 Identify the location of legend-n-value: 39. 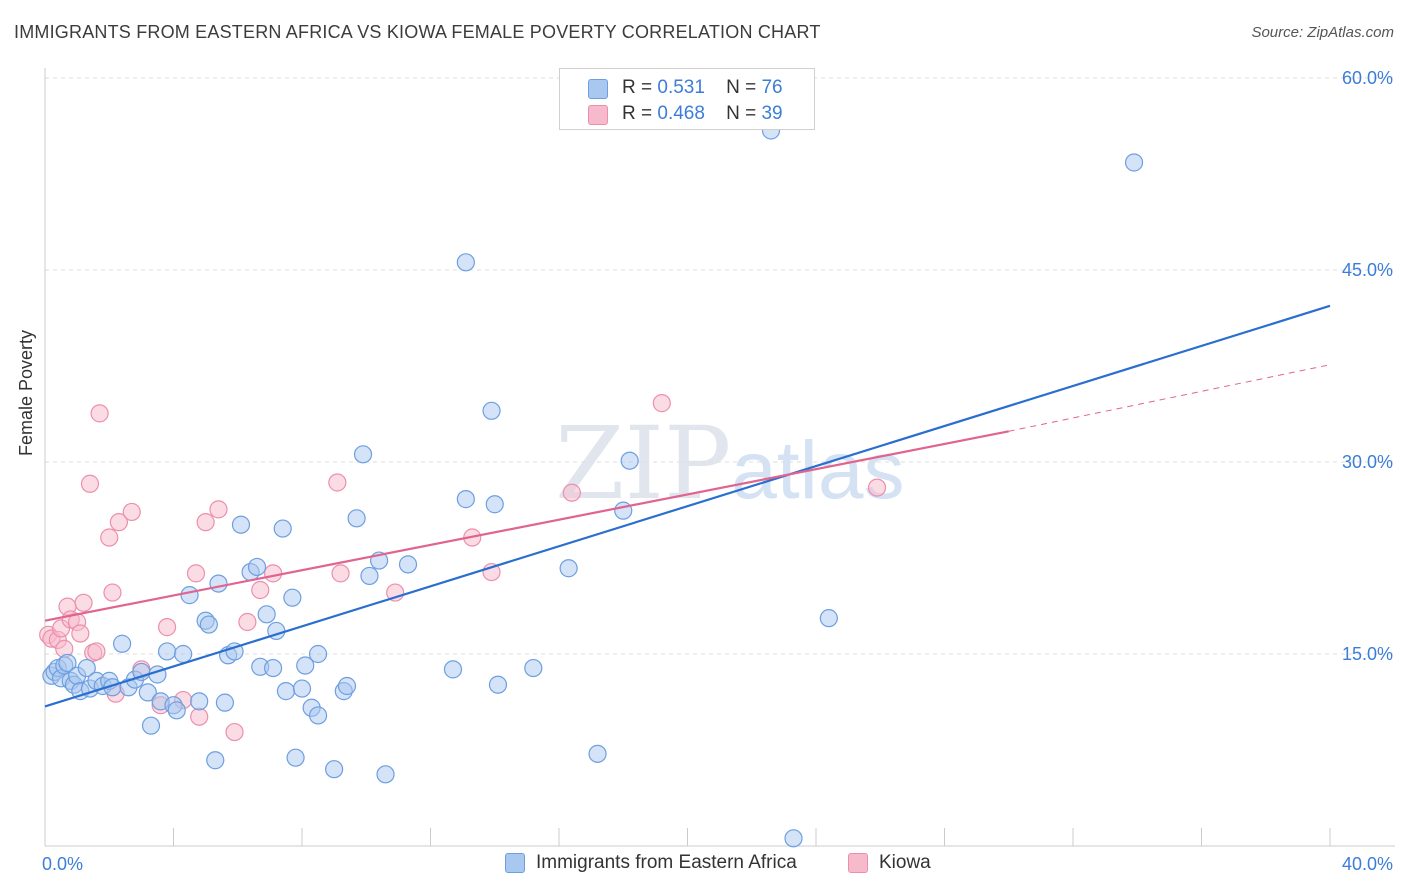
(772, 113).